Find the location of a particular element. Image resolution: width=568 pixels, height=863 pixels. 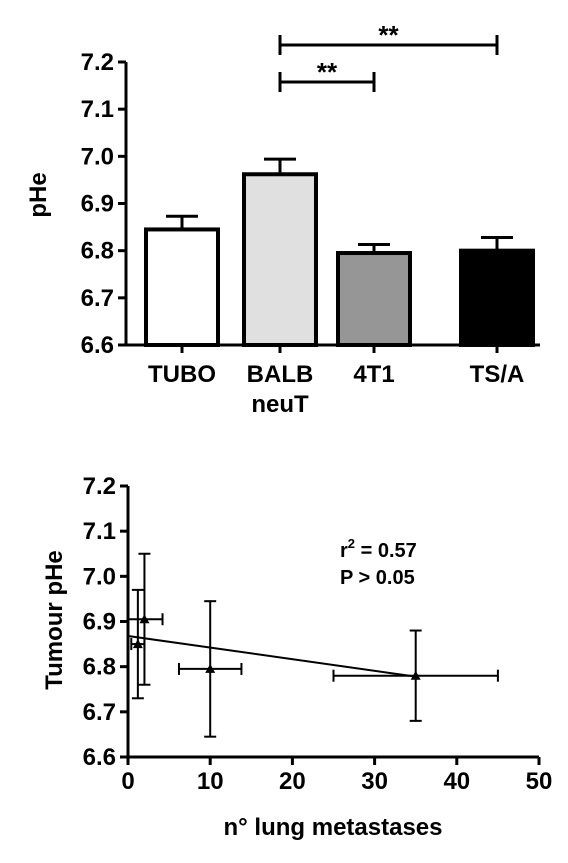

bar-y-tick-label: 7.1 is located at coordinates (97, 109).